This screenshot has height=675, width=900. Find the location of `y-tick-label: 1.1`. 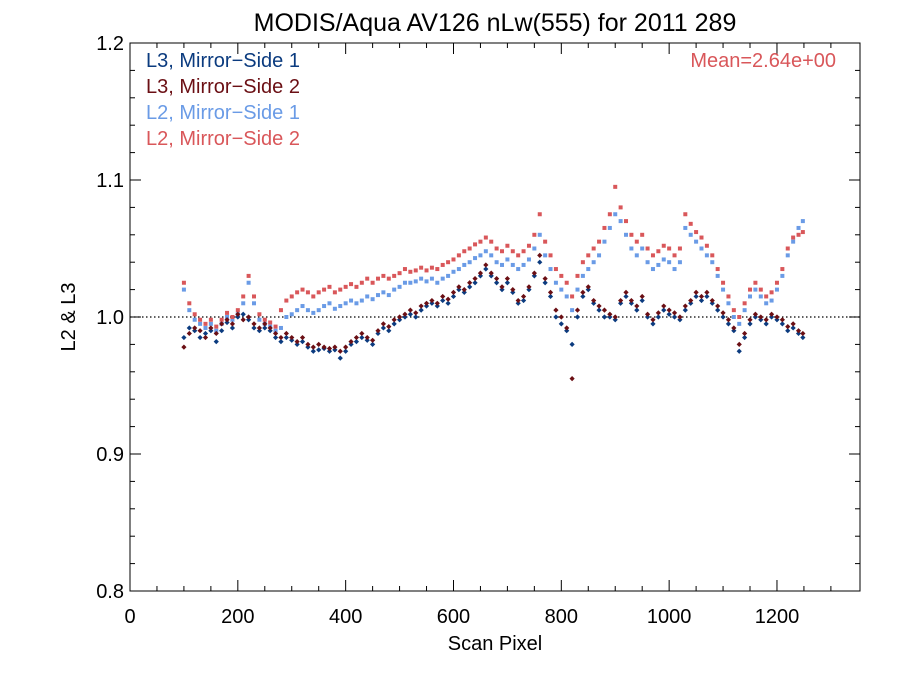

y-tick-label: 1.1 is located at coordinates (110, 181).